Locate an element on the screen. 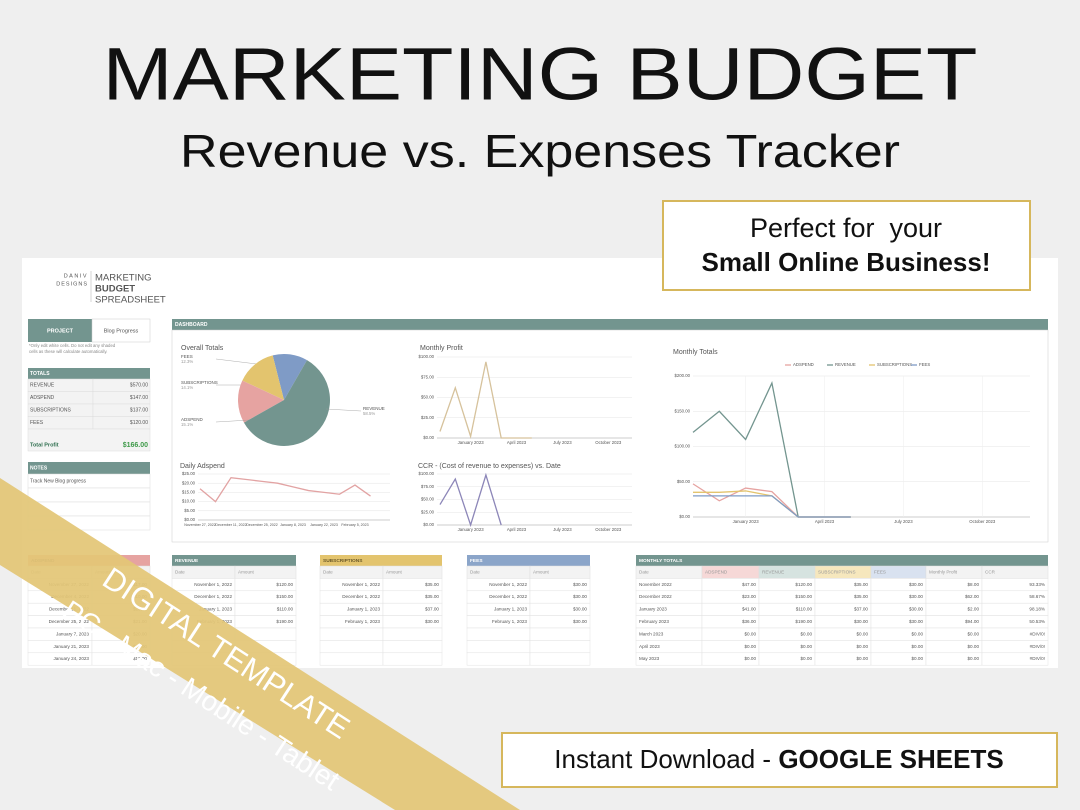  y-tick-label: $150.00 is located at coordinates (682, 410).